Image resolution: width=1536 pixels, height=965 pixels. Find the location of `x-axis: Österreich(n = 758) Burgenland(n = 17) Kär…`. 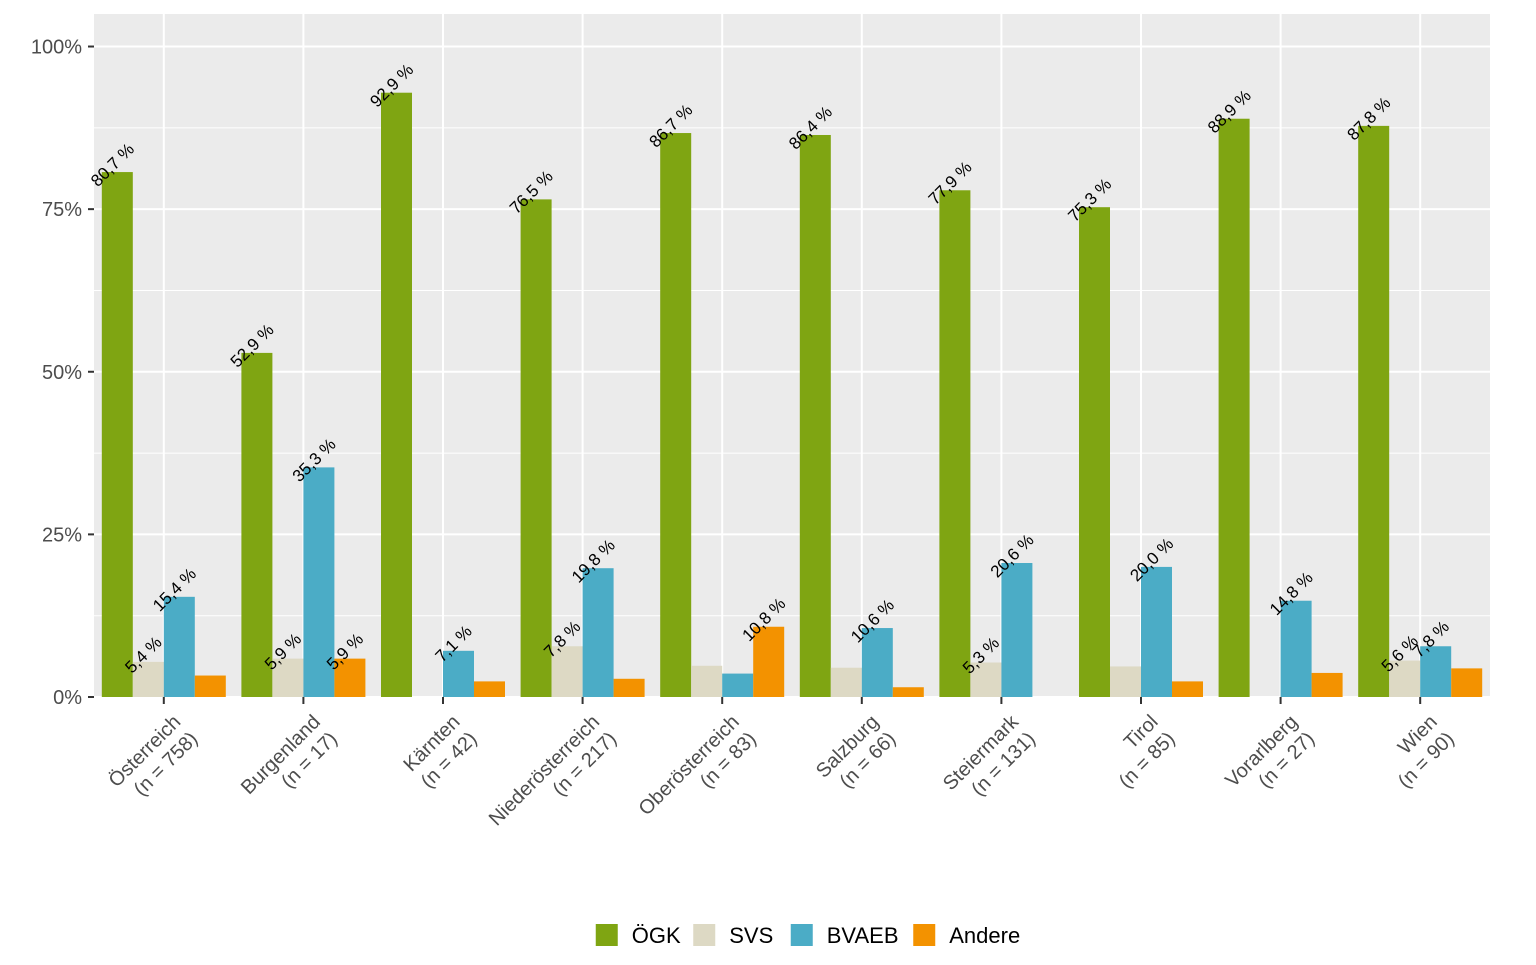

x-axis: Österreich(n = 758) Burgenland(n = 17) Kär… is located at coordinates (782, 772).